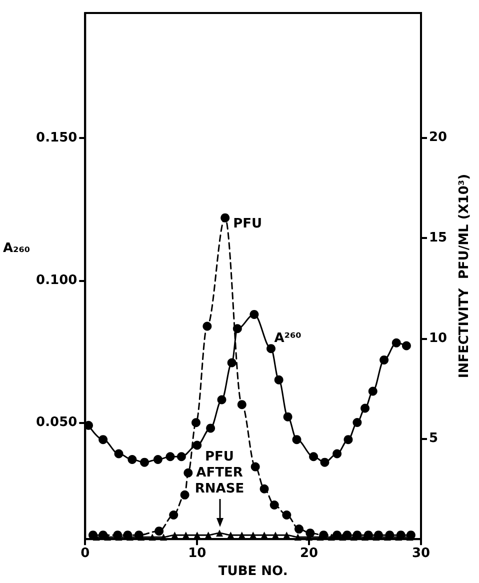  I want to click on text: PFU AFTER RNASE, so click(219, 473).